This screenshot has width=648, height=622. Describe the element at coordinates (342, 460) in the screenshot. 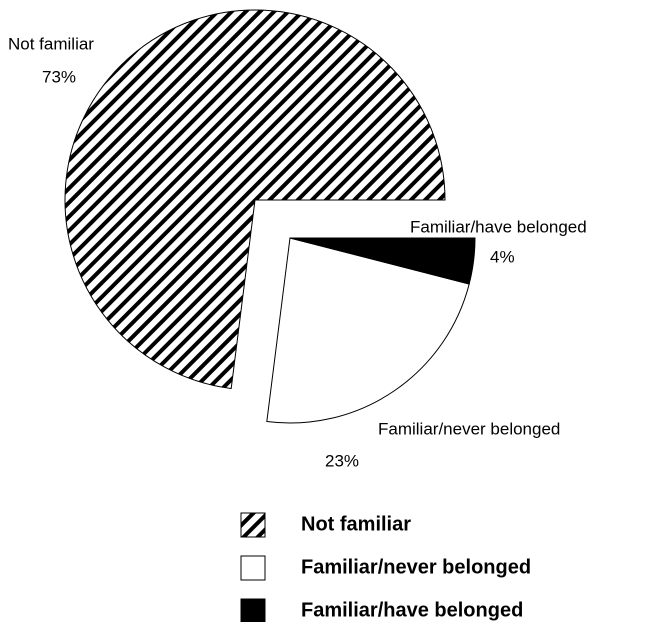

I see `slice-value-label: 23%` at that location.